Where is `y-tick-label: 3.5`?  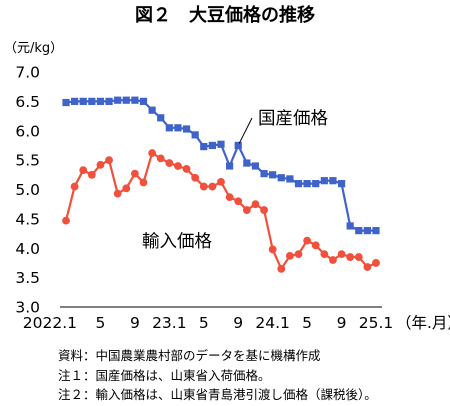 y-tick-label: 3.5 is located at coordinates (27, 278).